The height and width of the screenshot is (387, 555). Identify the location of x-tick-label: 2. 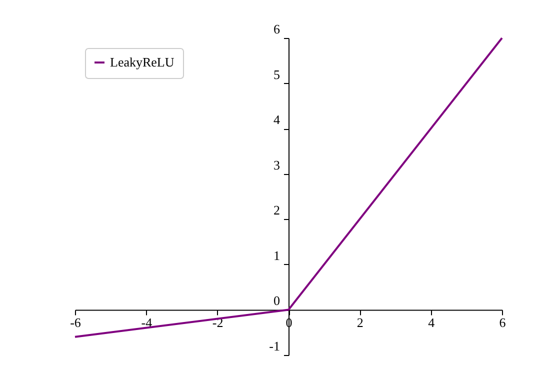
(360, 322).